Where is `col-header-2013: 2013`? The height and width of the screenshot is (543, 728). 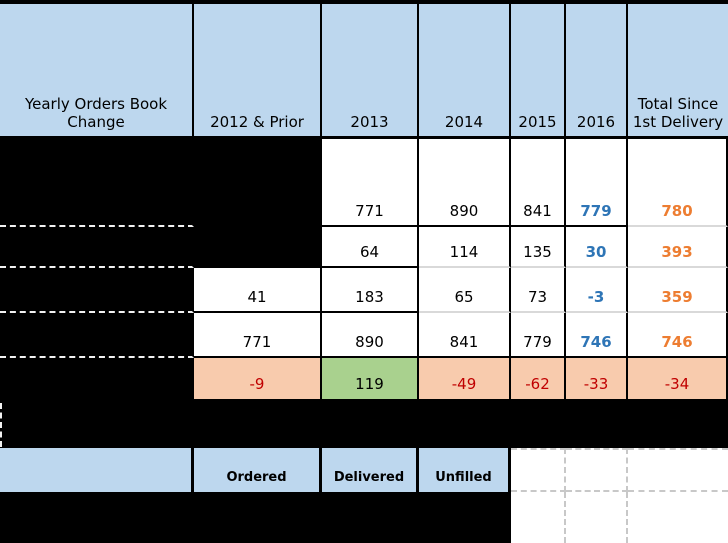
col-header-2013: 2013 is located at coordinates (370, 71).